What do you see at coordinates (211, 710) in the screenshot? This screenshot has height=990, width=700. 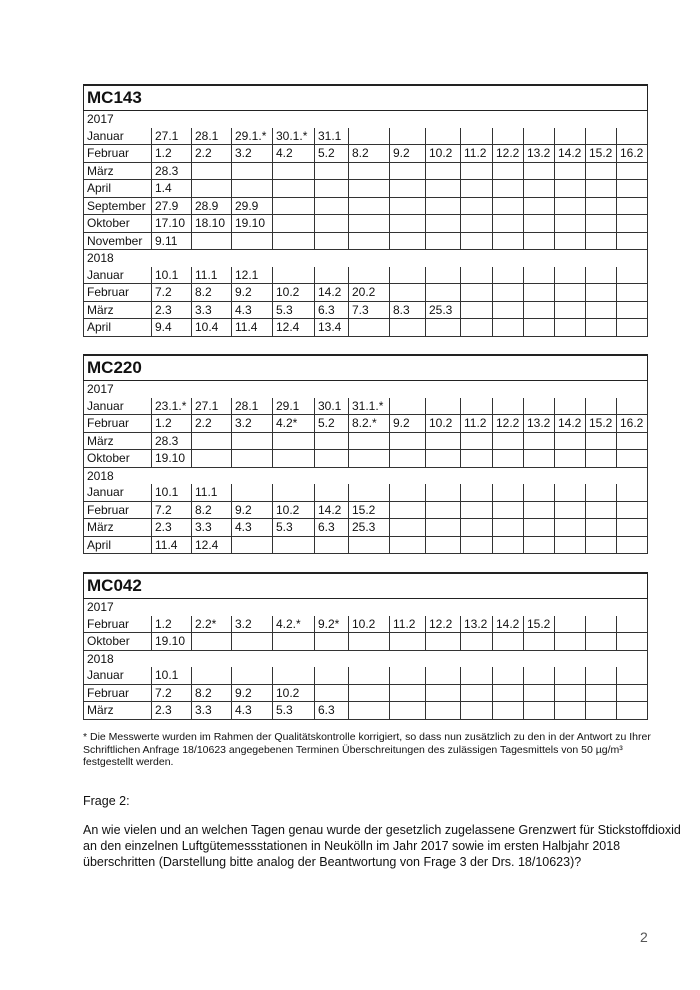 I see `date-cell: 3.3` at bounding box center [211, 710].